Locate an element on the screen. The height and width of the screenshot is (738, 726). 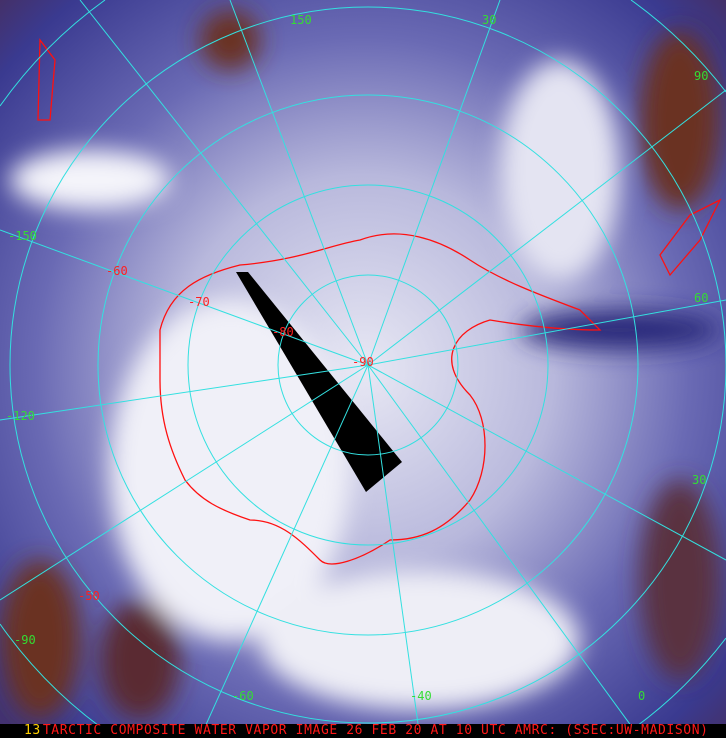
frame-number: 13 is located at coordinates (32, 731).